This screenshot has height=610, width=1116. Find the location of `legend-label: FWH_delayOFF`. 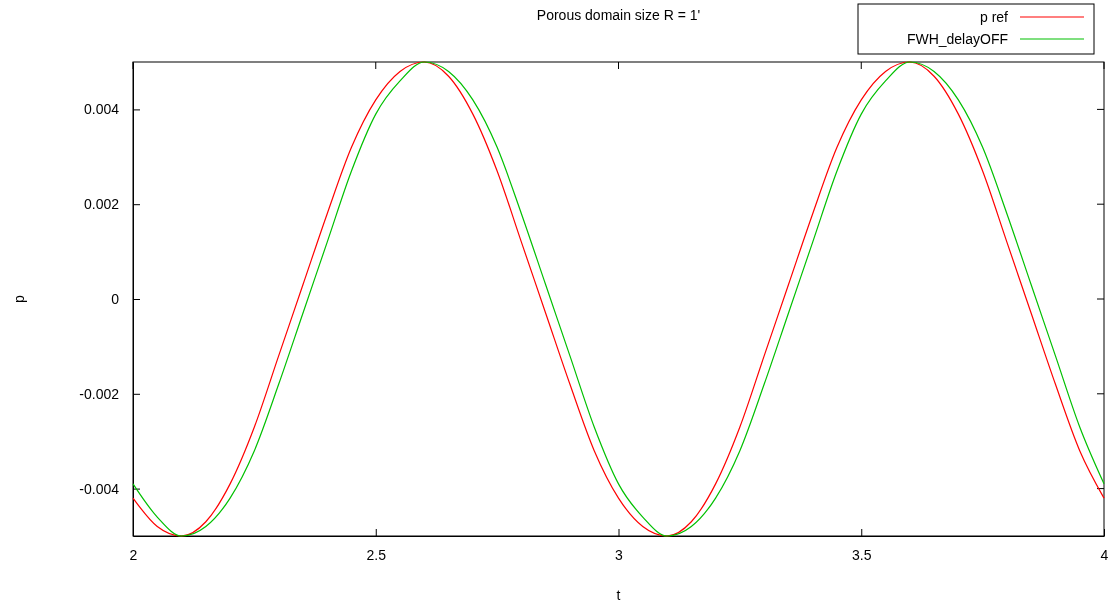

legend-label: FWH_delayOFF is located at coordinates (957, 39).